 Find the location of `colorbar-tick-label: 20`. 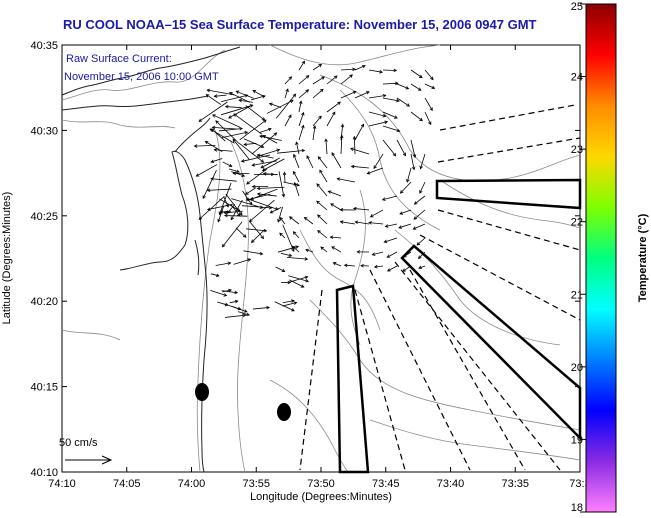

colorbar-tick-label: 20 is located at coordinates (577, 368).